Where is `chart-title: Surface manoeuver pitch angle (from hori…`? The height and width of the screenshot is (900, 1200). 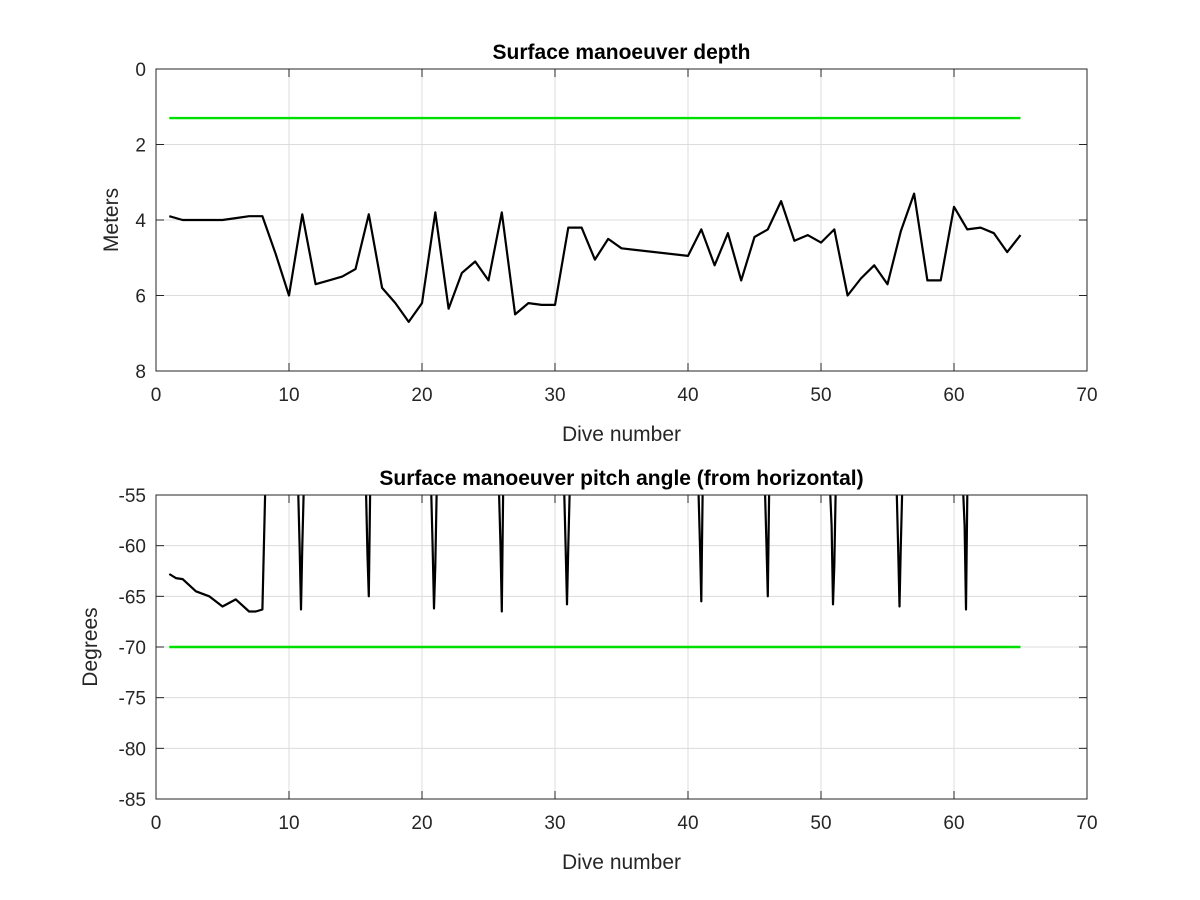 chart-title: Surface manoeuver pitch angle (from hori… is located at coordinates (621, 478).